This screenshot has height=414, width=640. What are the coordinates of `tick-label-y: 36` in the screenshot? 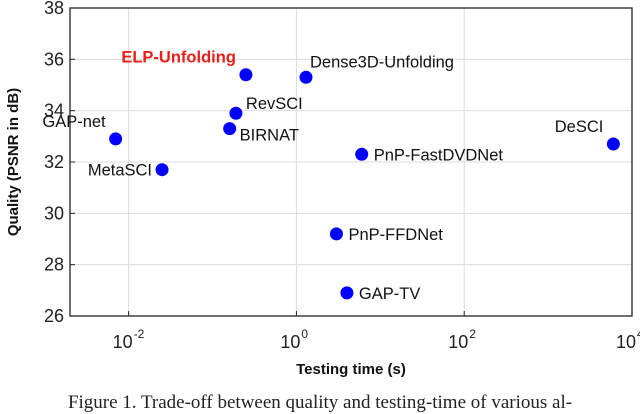 It's located at (54, 59).